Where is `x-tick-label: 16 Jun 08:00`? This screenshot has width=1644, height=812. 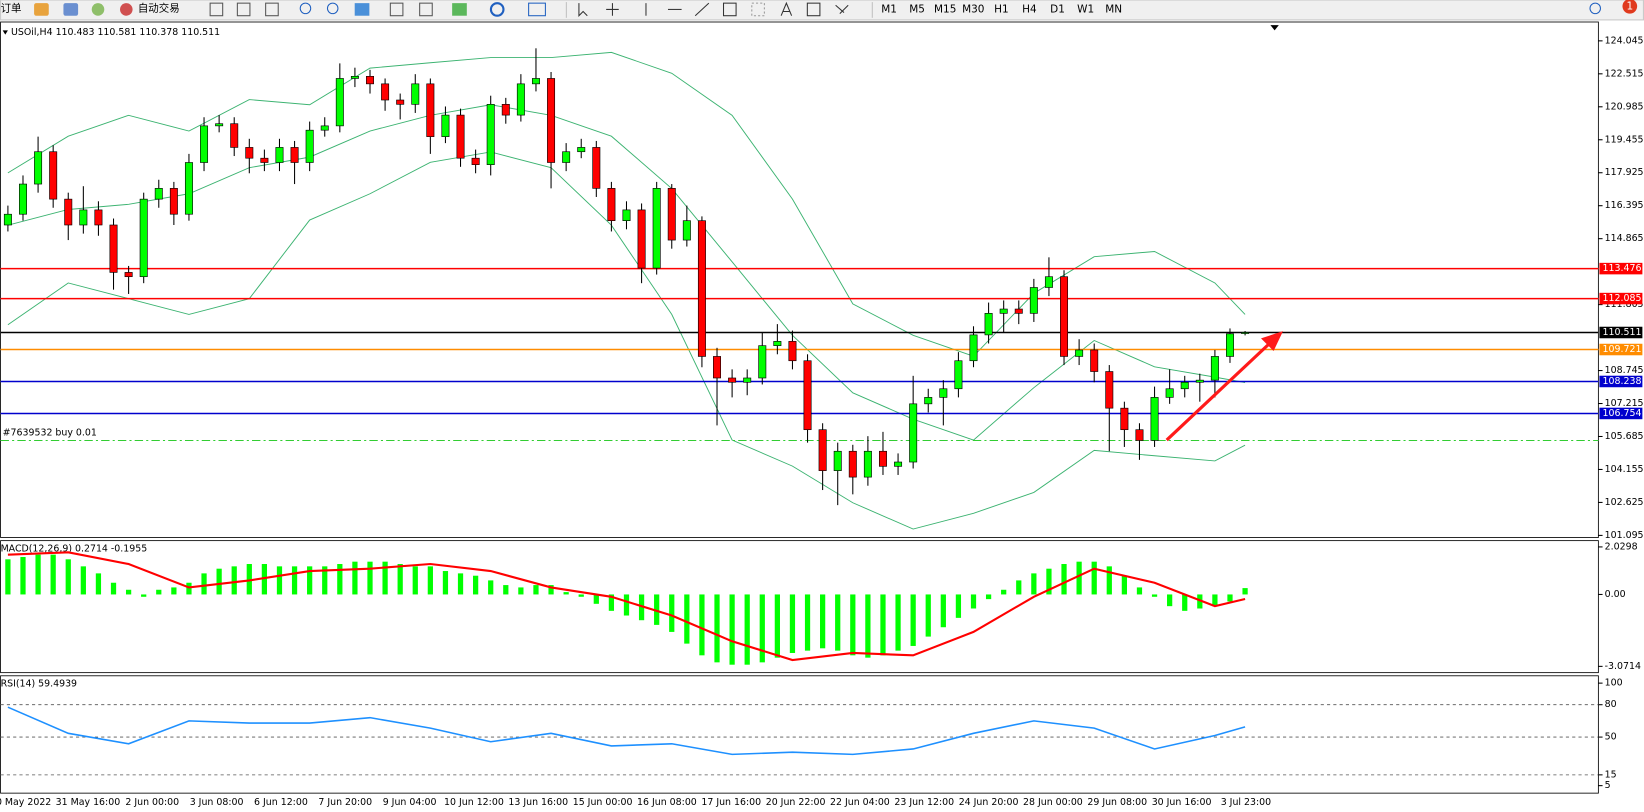
x-tick-label: 16 Jun 08:00 is located at coordinates (667, 802).